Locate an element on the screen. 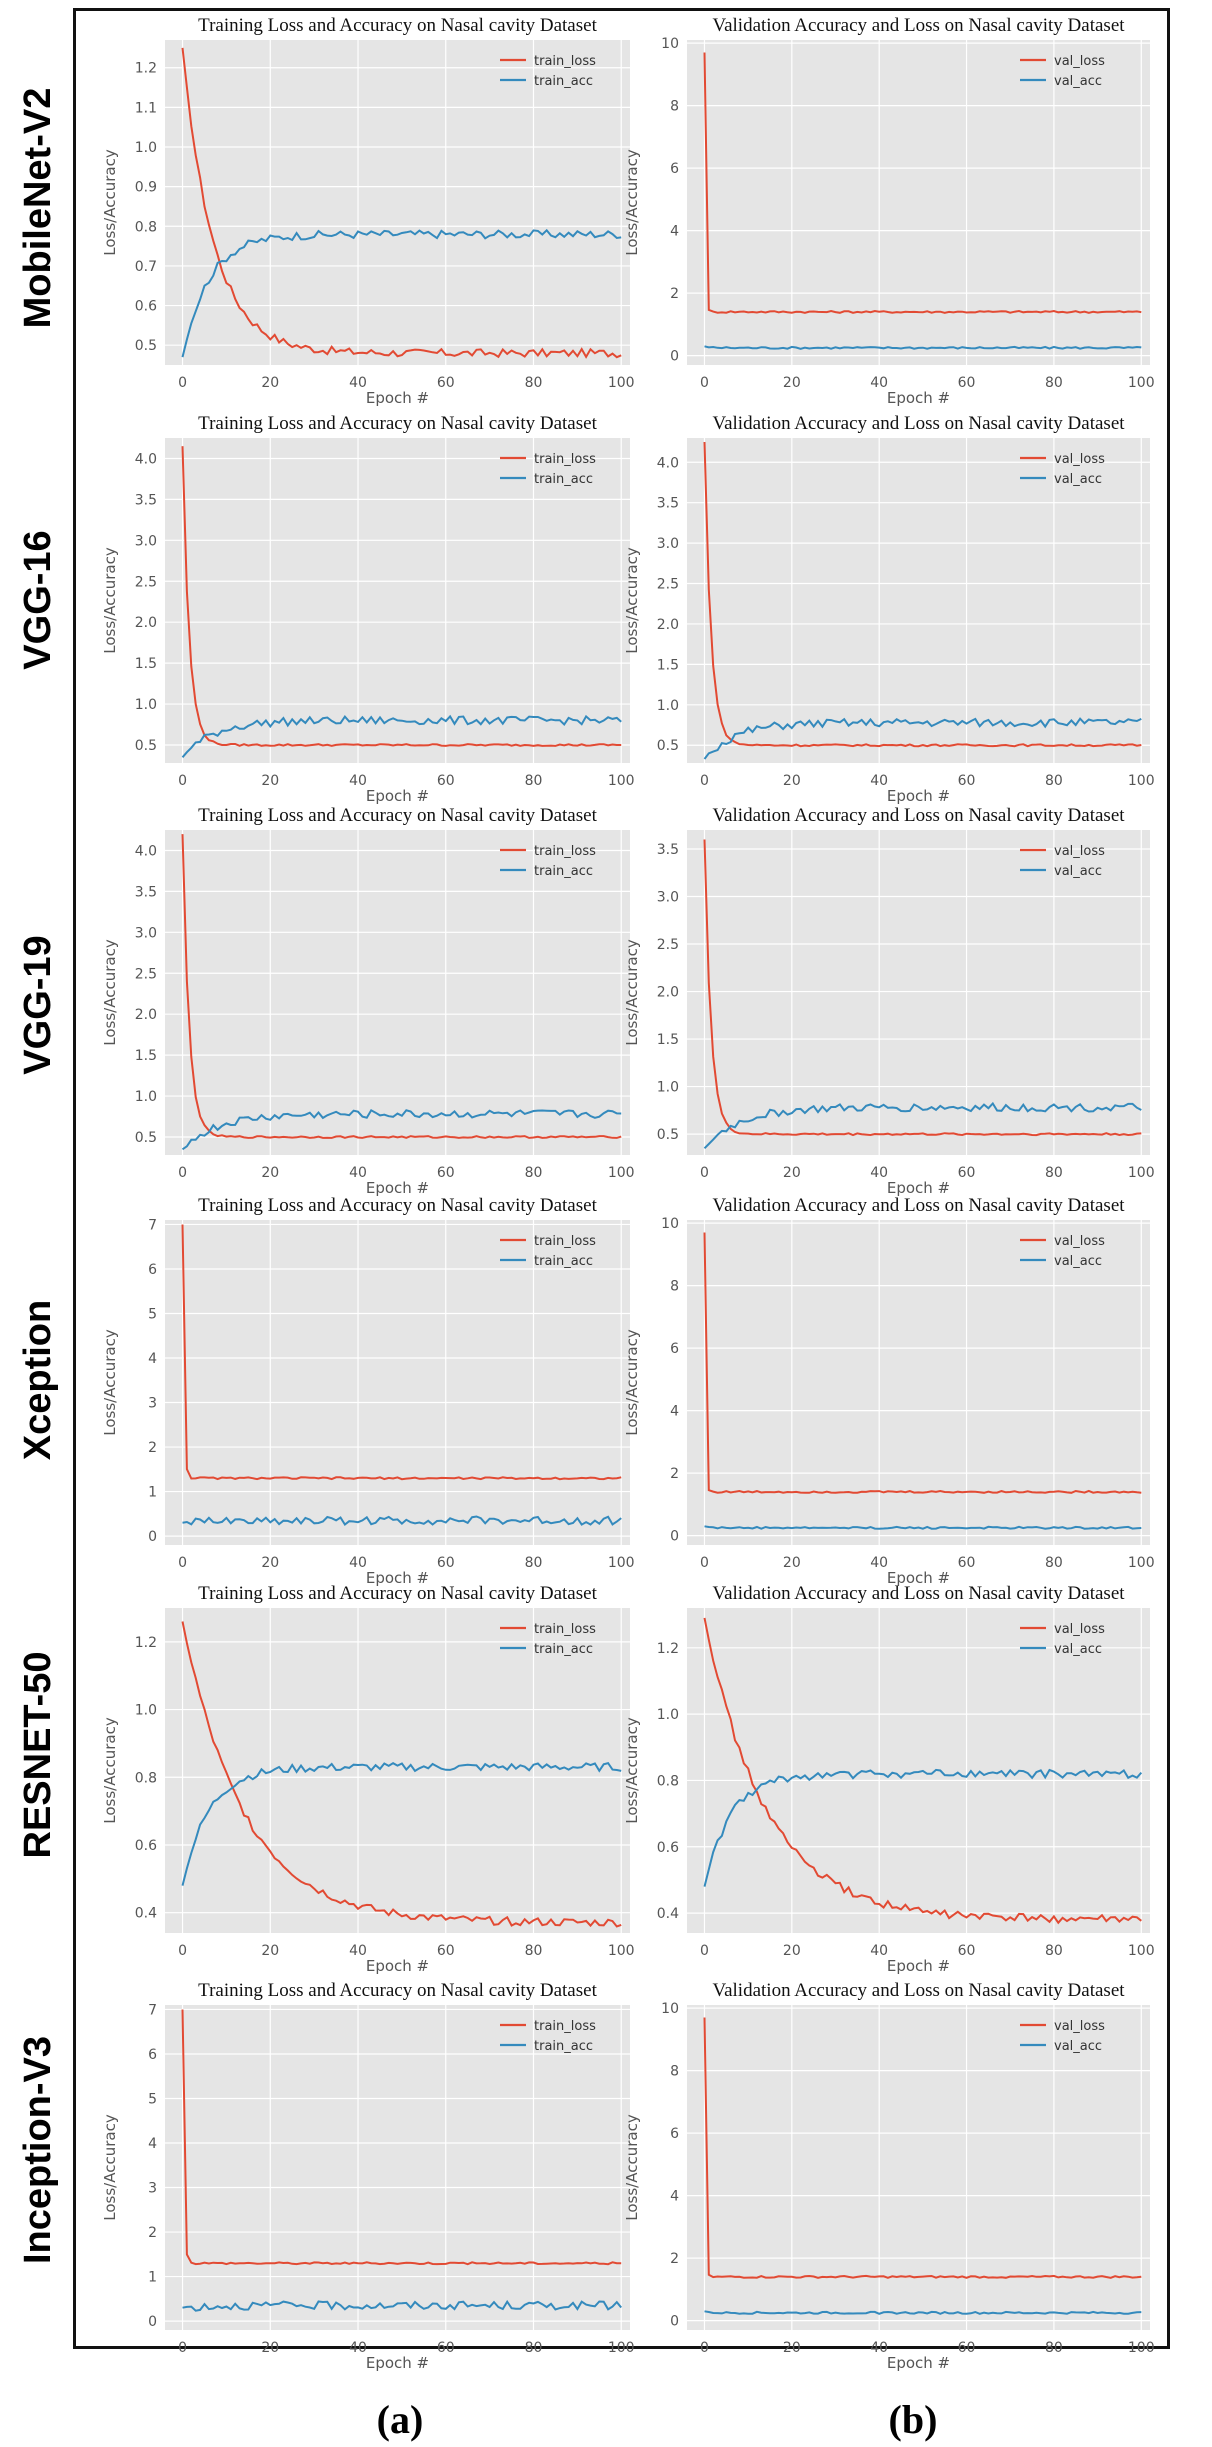 Image resolution: width=1212 pixels, height=2447 pixels. val_loss-line is located at coordinates (922, 1771).